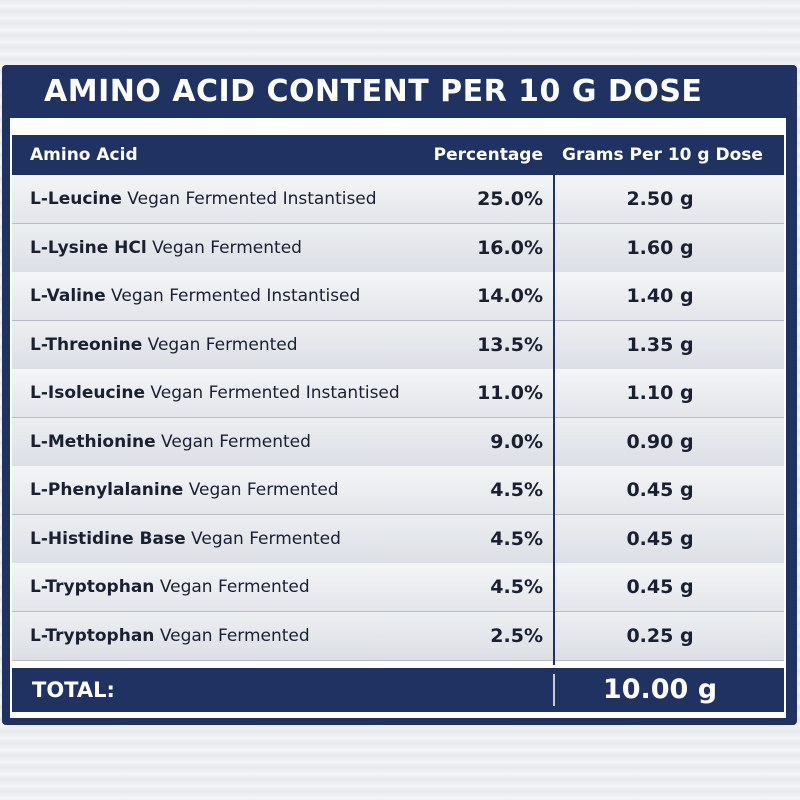 The width and height of the screenshot is (800, 800). What do you see at coordinates (660, 344) in the screenshot?
I see `grams: 1.35 g` at bounding box center [660, 344].